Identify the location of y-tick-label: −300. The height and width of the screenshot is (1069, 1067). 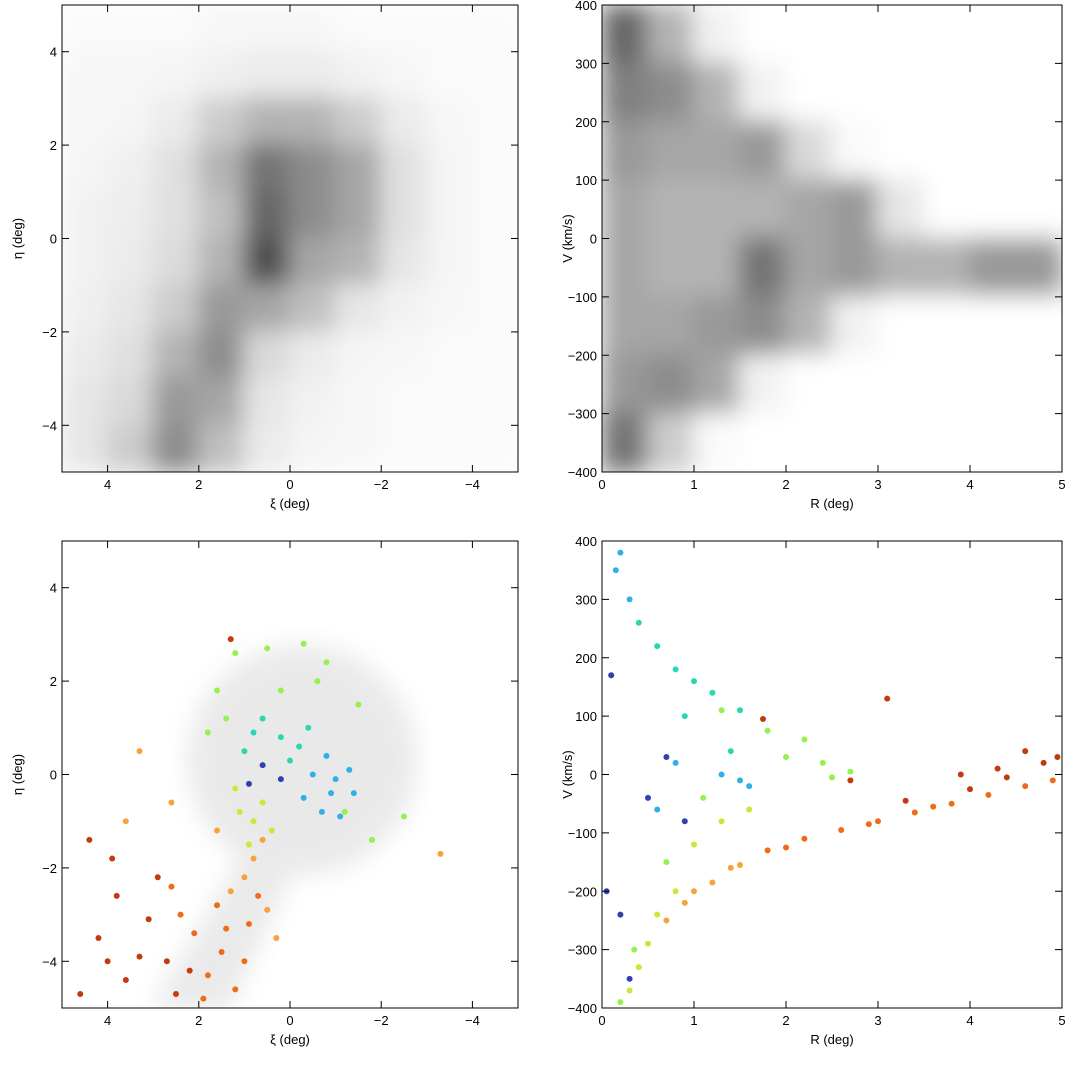
(582, 950).